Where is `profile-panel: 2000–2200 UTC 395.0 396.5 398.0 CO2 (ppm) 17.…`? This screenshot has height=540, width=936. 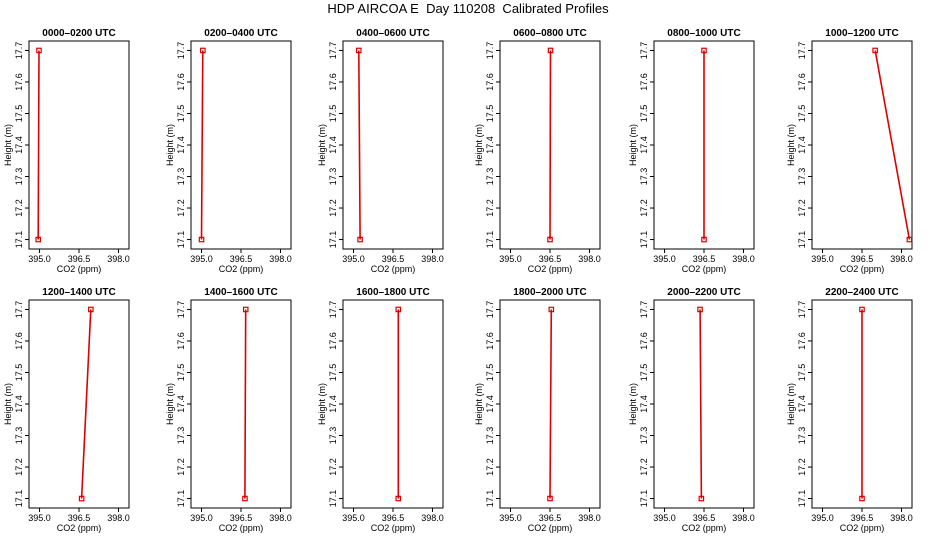
profile-panel: 2000–2200 UTC 395.0 396.5 398.0 CO2 (ppm) 17.… is located at coordinates (691, 410).